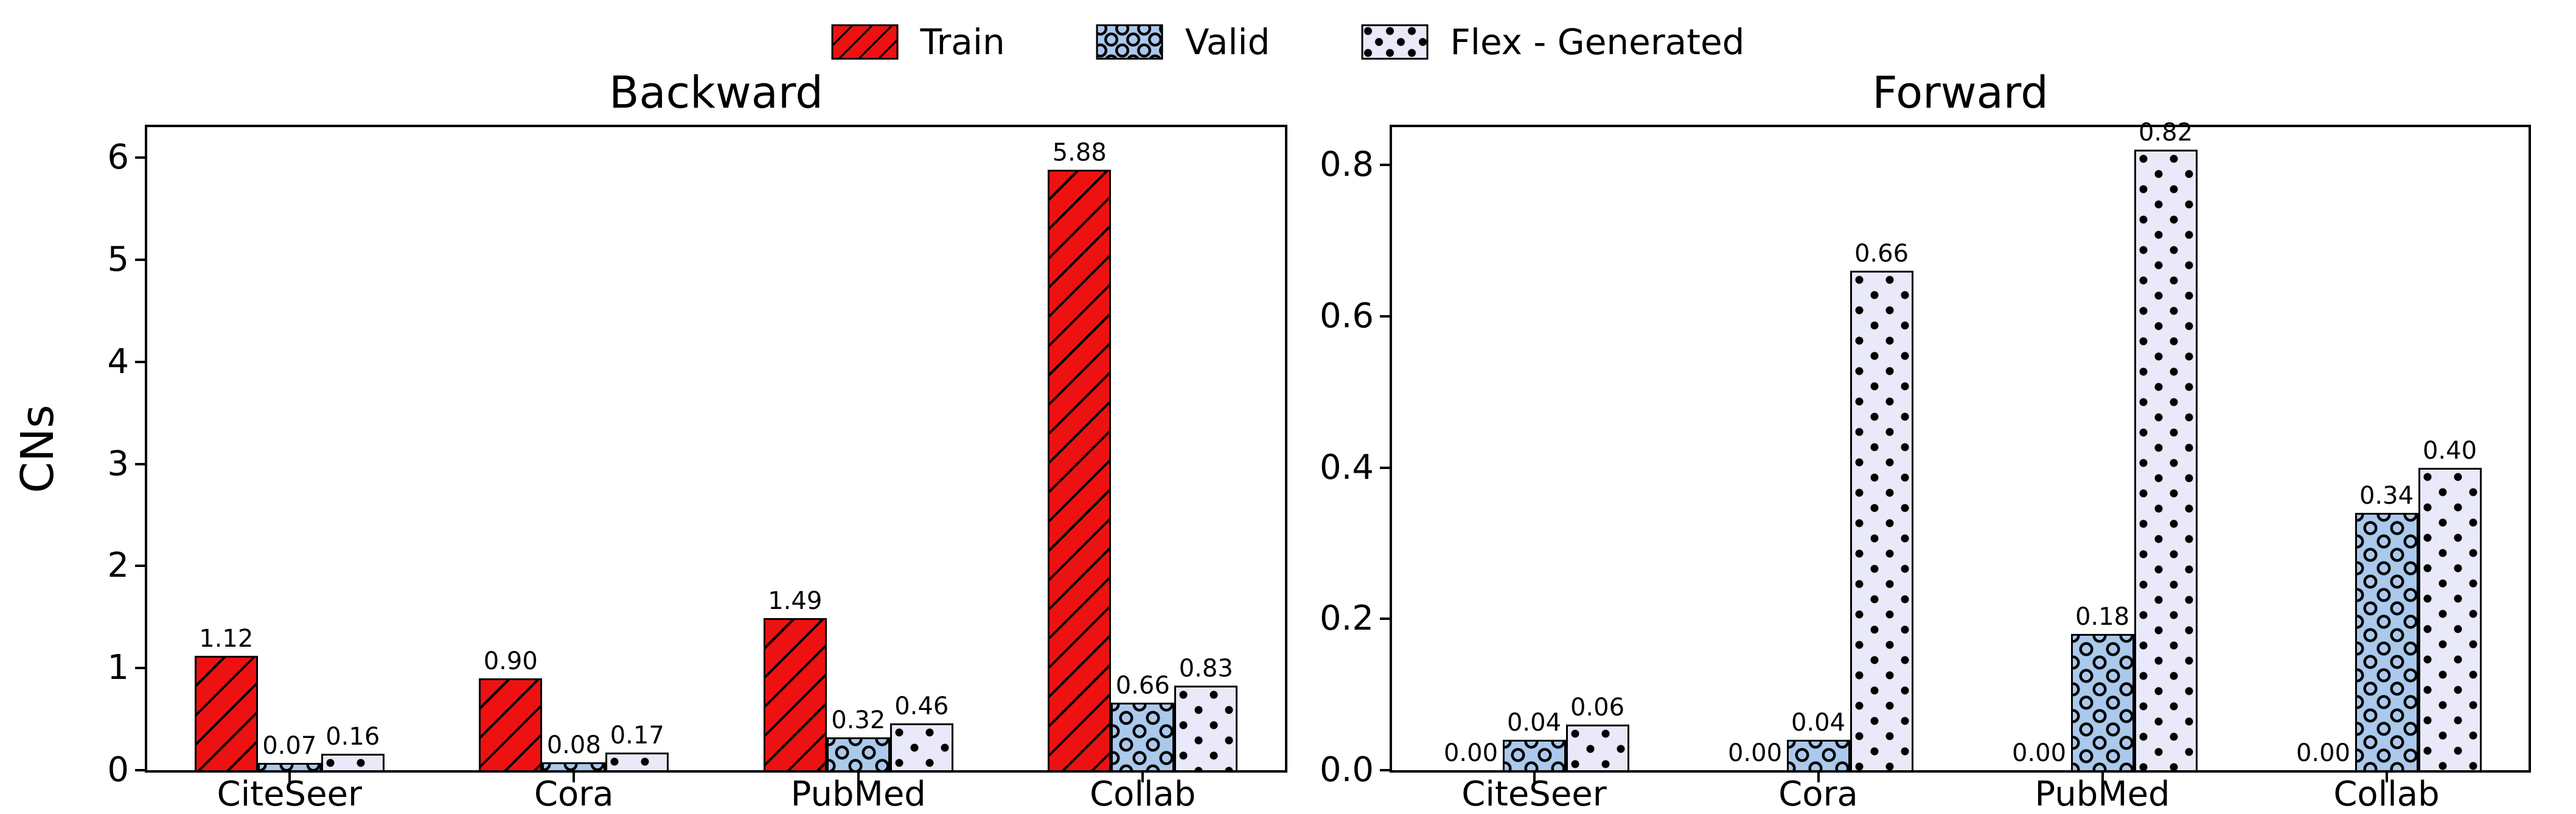  What do you see at coordinates (963, 42) in the screenshot?
I see `legend-label-train: Train` at bounding box center [963, 42].